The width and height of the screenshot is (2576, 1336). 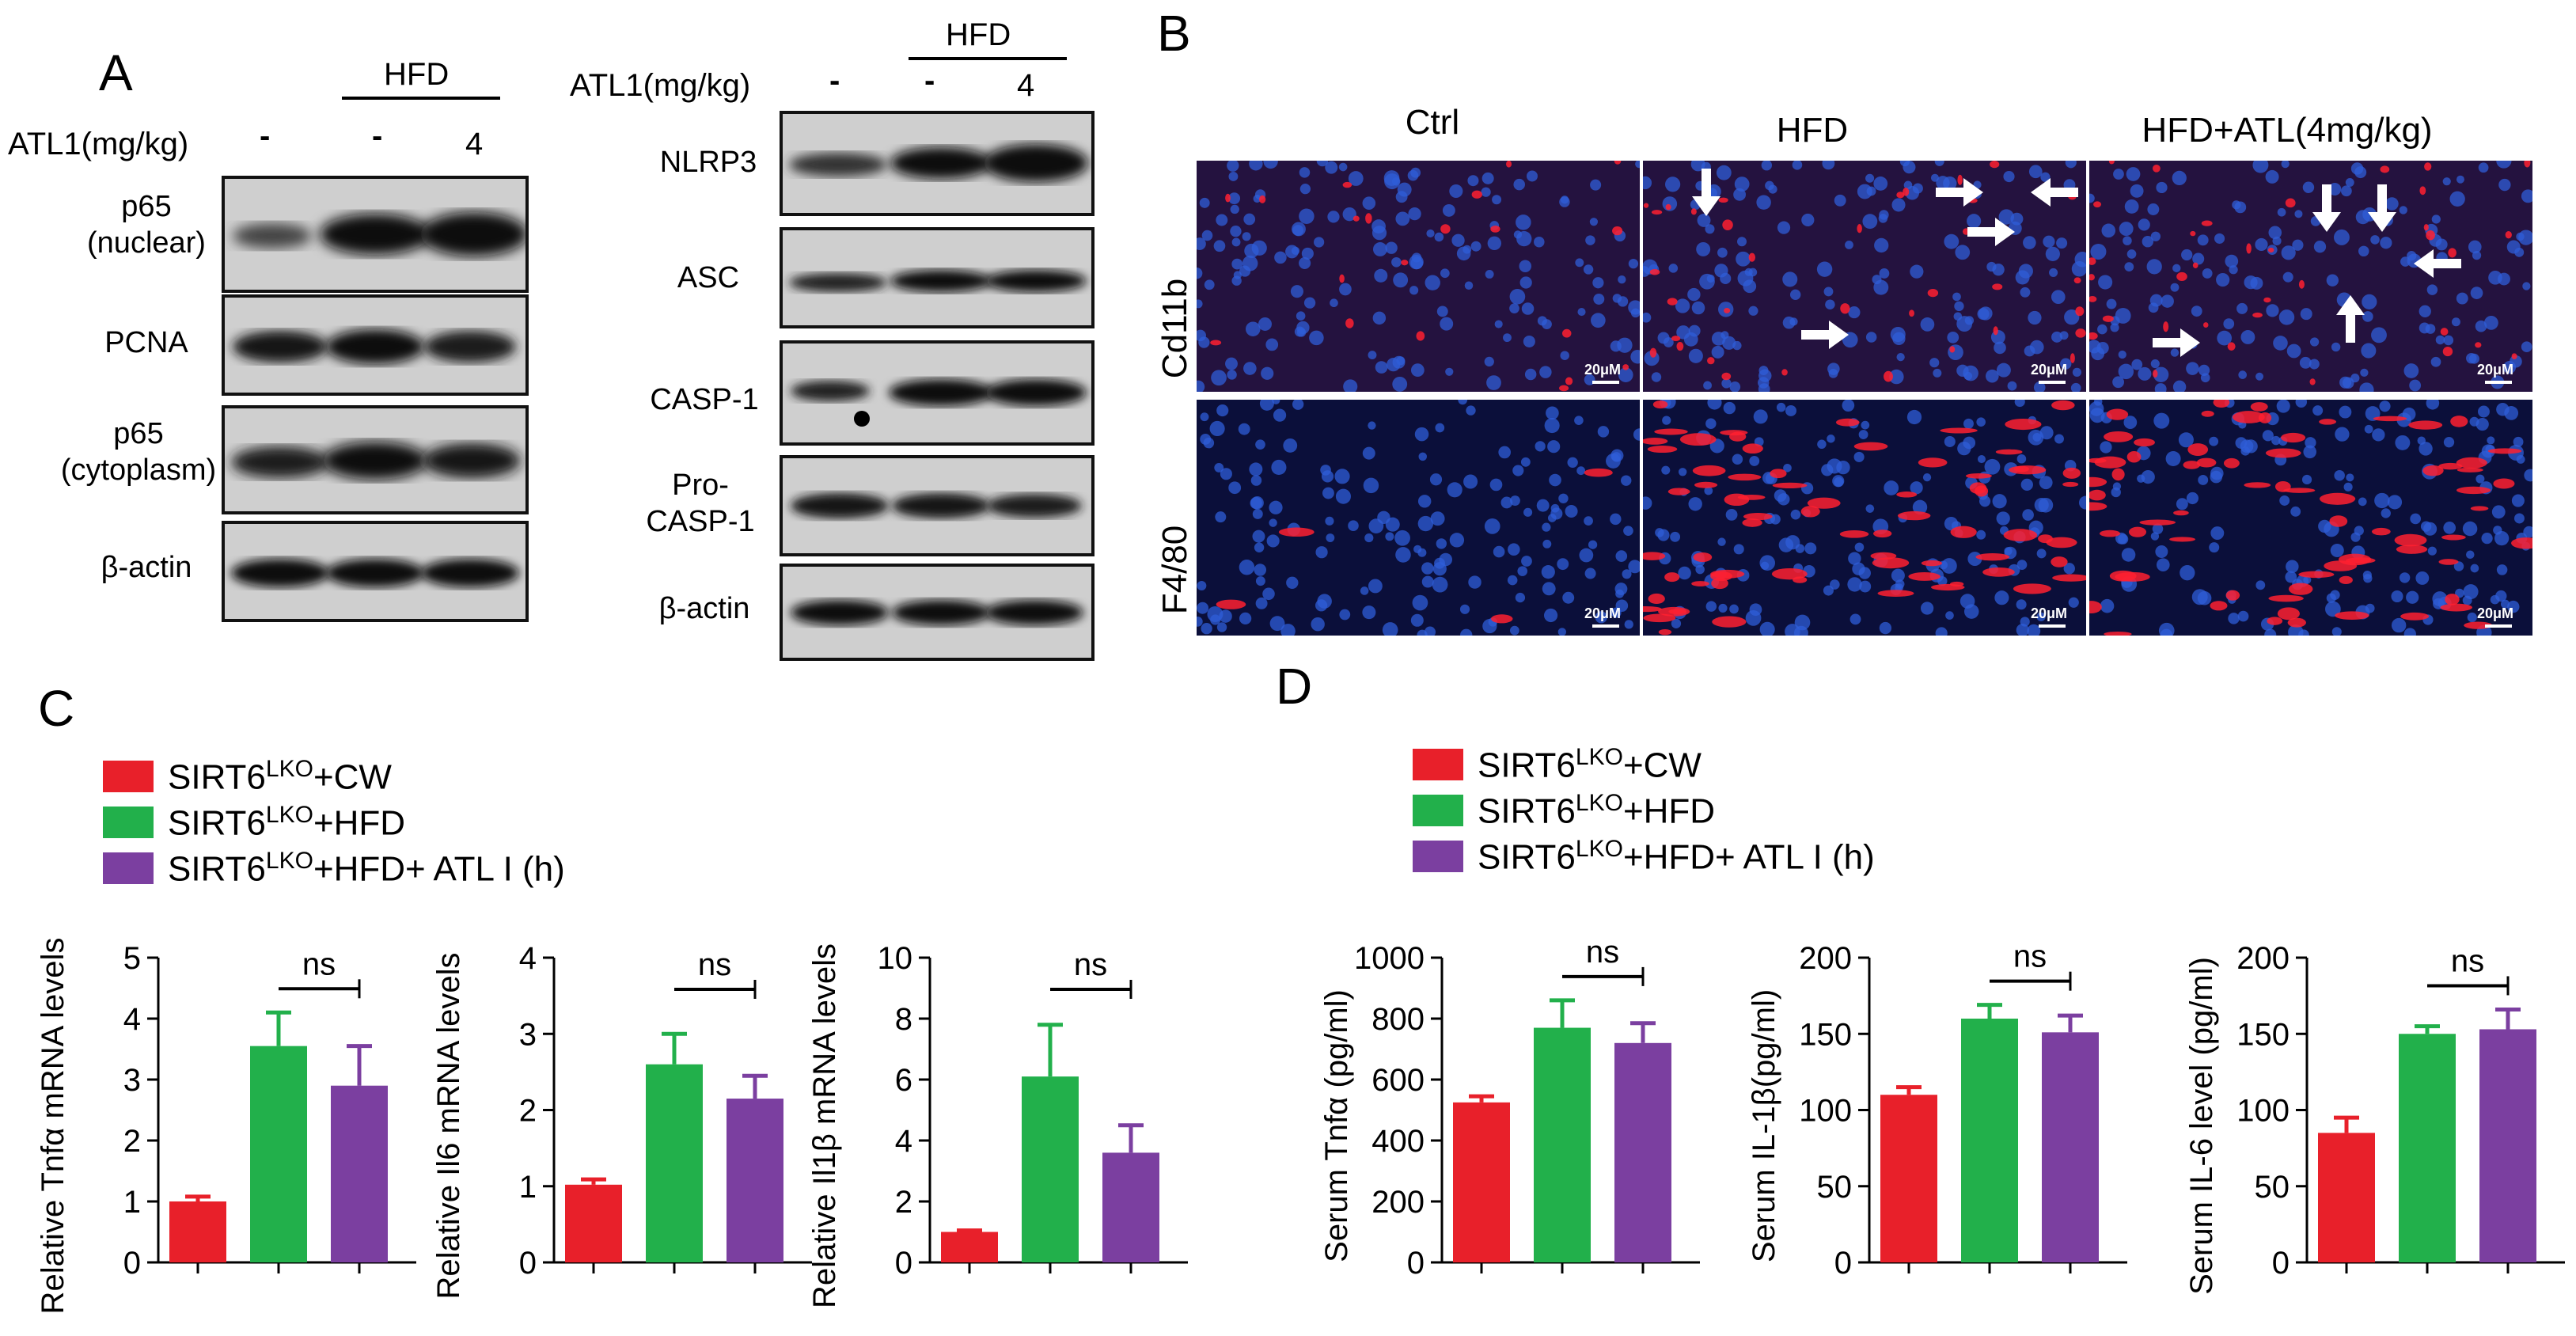 I want to click on micro-col-hfd-atl: HFD+ATL(4mg/kg), so click(x=2287, y=130).